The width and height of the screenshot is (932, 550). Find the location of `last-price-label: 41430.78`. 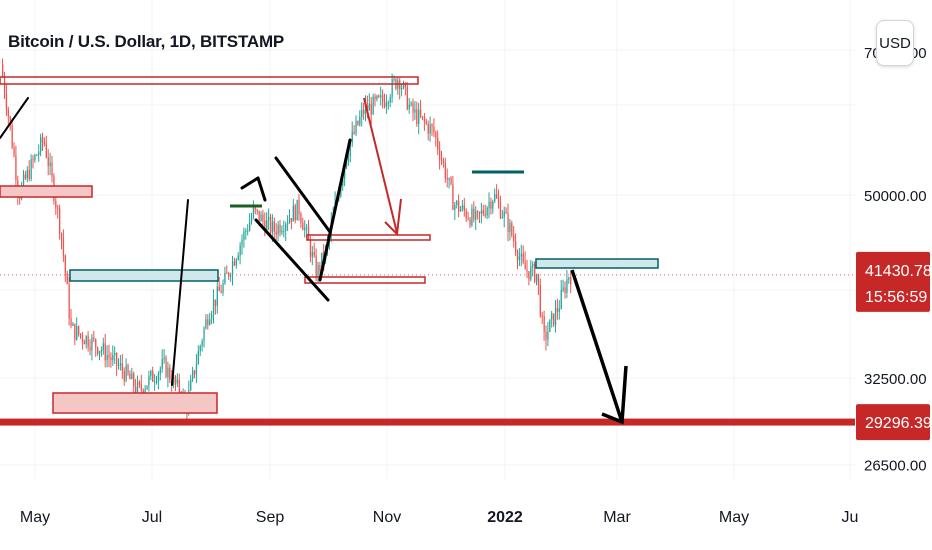

last-price-label: 41430.78 is located at coordinates (898, 271).